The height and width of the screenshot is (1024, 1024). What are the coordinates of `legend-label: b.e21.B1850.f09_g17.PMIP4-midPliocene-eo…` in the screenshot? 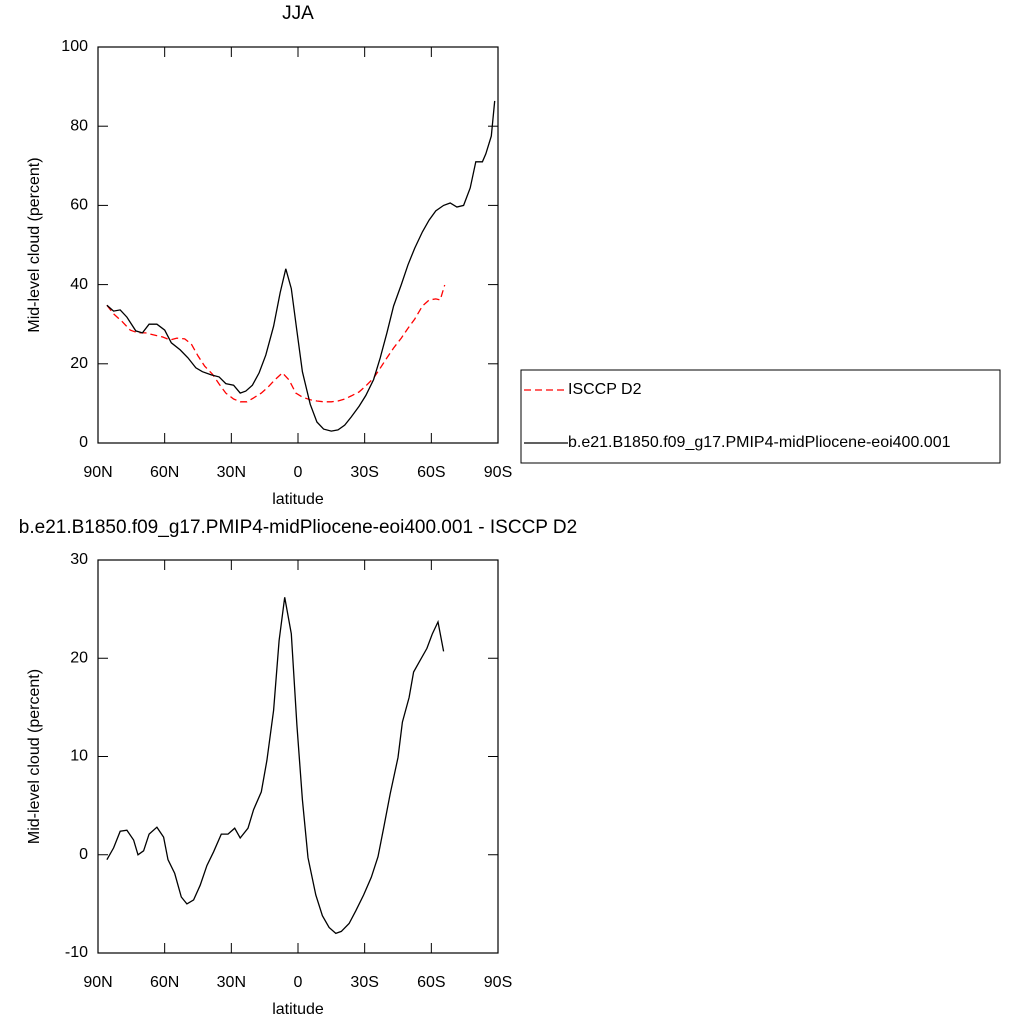 It's located at (759, 442).